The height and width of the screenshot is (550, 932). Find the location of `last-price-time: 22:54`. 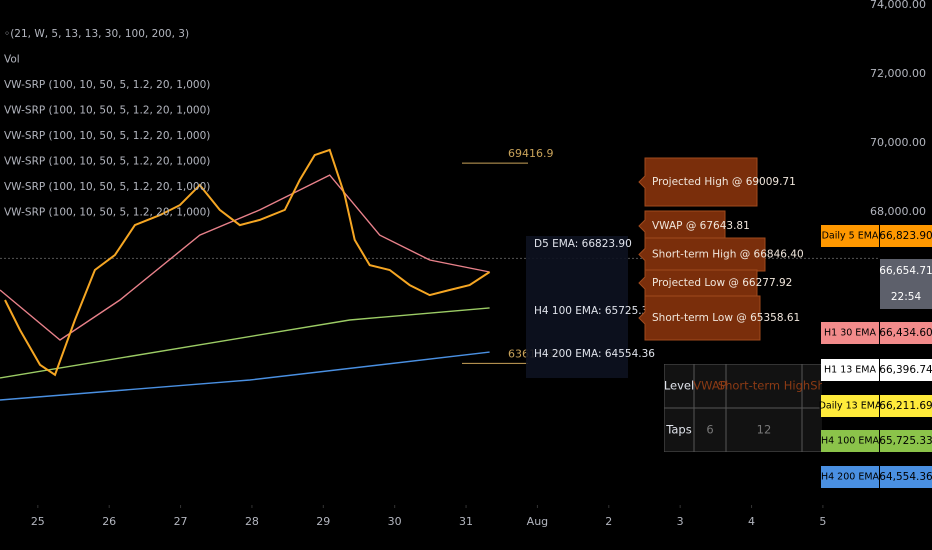

last-price-time: 22:54 is located at coordinates (906, 297).